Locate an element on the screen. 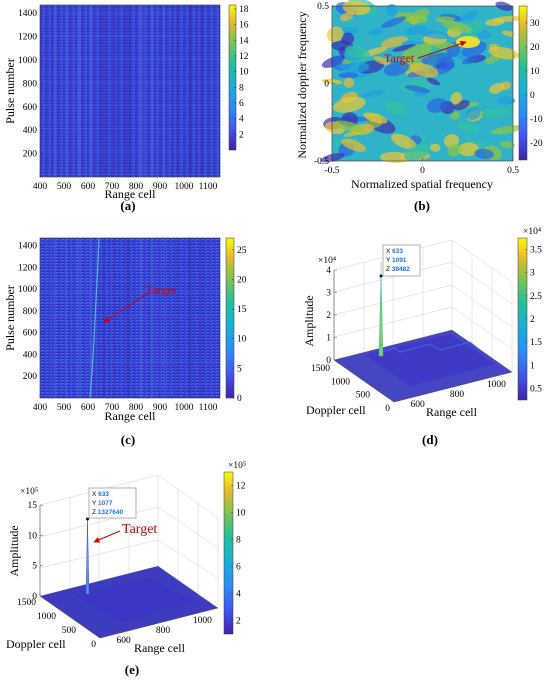 The height and width of the screenshot is (682, 550). ztick-label: 3 is located at coordinates (328, 294).